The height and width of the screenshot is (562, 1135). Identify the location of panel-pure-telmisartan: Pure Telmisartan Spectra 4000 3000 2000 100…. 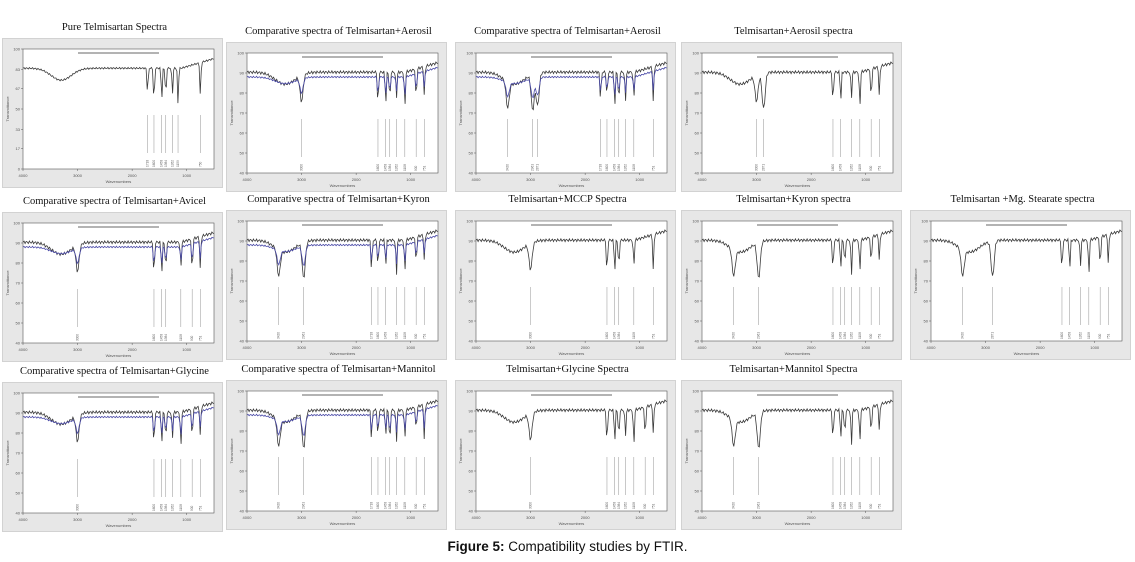
(114, 107).